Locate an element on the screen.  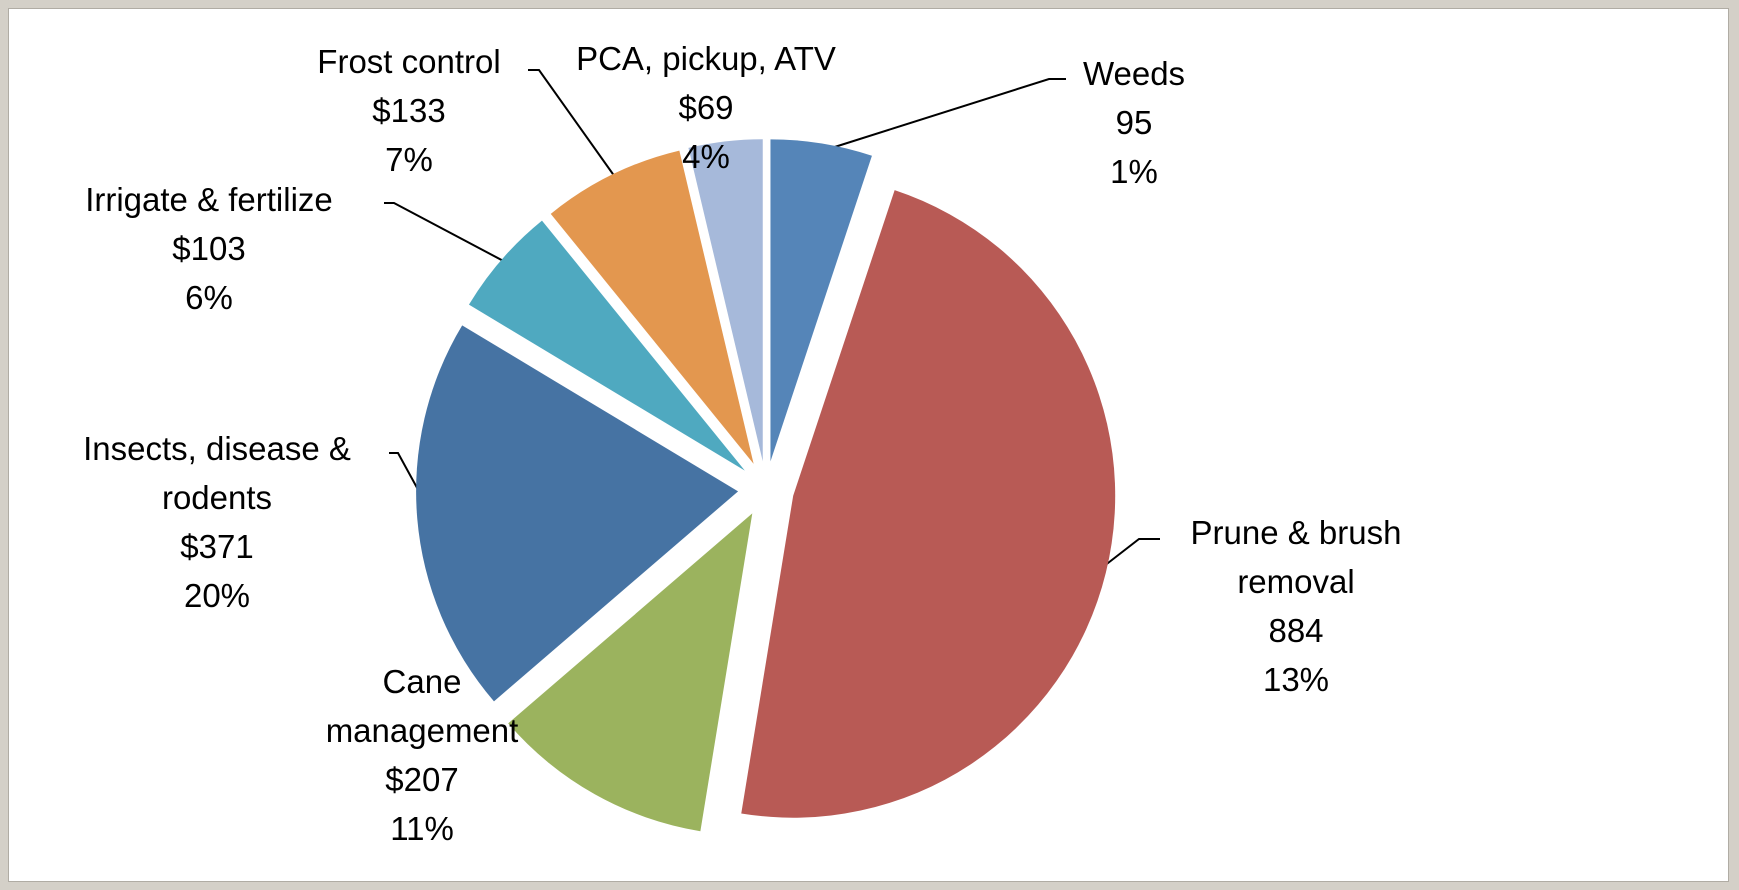
slice-label: Insects, disease & rodents $371 20% is located at coordinates (217, 522).